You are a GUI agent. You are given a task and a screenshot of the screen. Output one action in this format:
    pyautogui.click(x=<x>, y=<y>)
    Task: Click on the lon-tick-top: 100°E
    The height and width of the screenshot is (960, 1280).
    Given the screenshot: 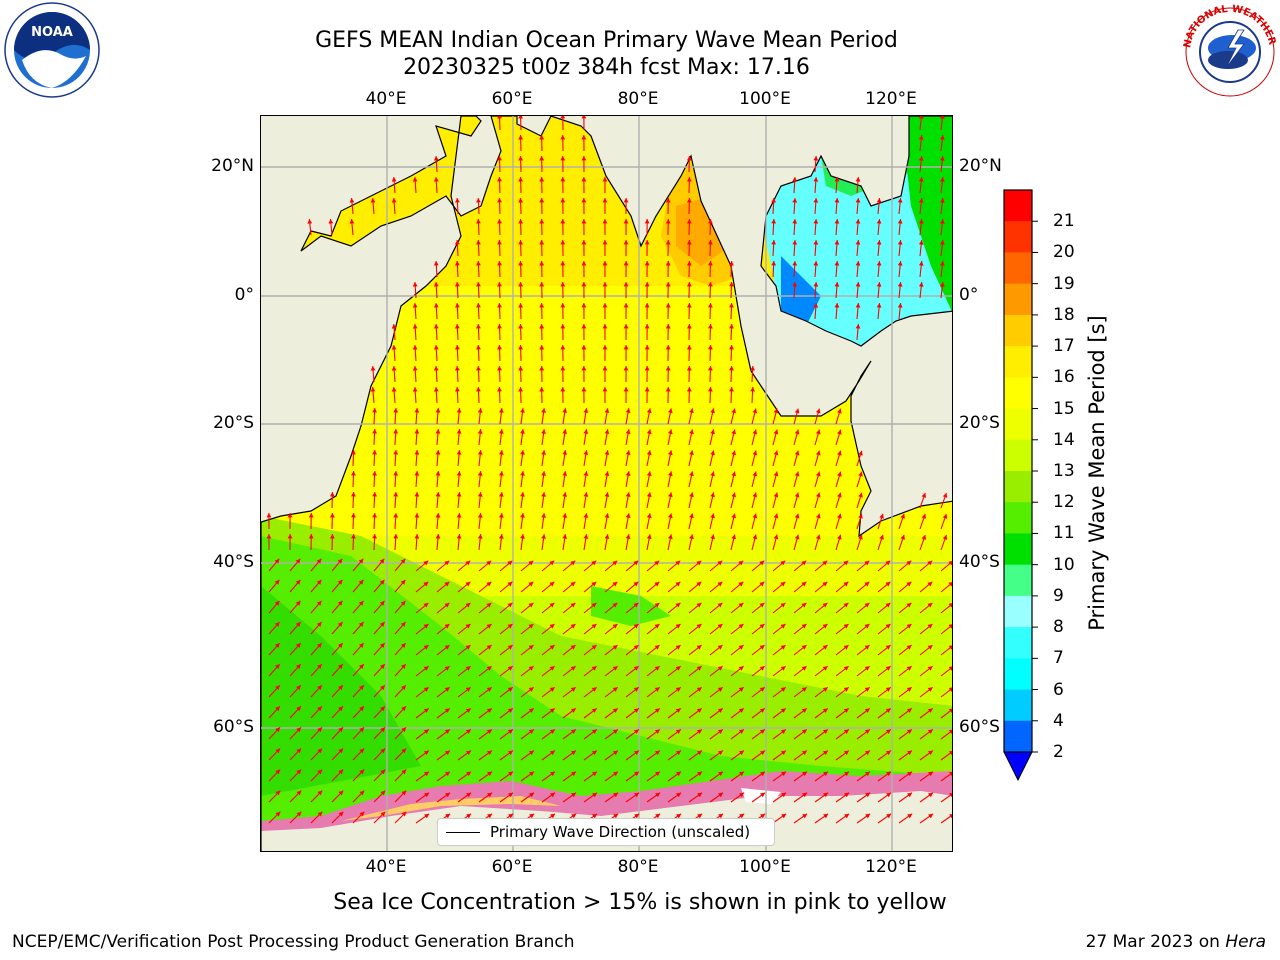 What is the action you would take?
    pyautogui.click(x=765, y=99)
    